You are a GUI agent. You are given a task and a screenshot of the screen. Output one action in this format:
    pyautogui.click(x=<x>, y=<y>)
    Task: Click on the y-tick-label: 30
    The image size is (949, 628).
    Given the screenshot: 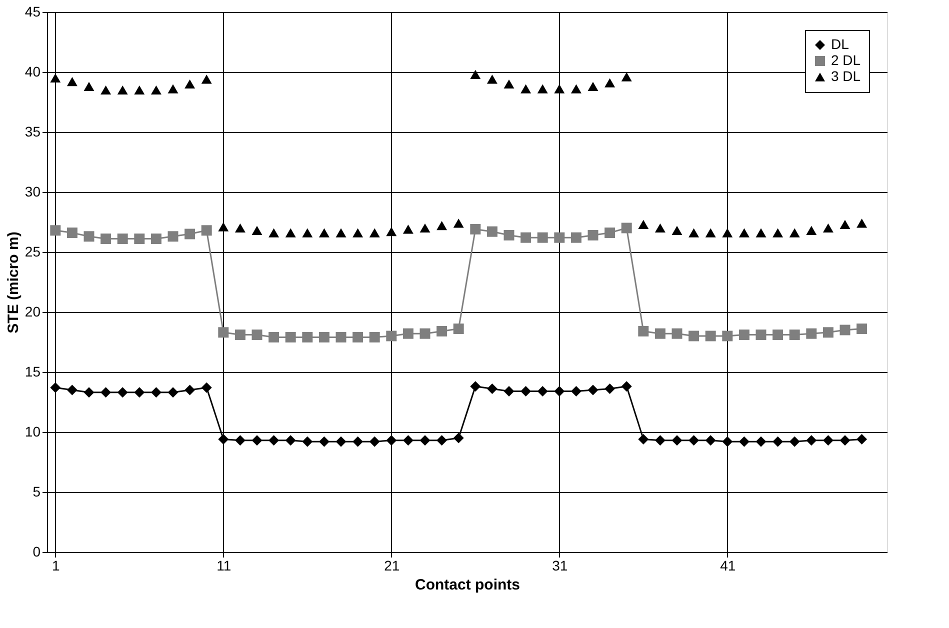 What is the action you would take?
    pyautogui.click(x=32, y=192)
    